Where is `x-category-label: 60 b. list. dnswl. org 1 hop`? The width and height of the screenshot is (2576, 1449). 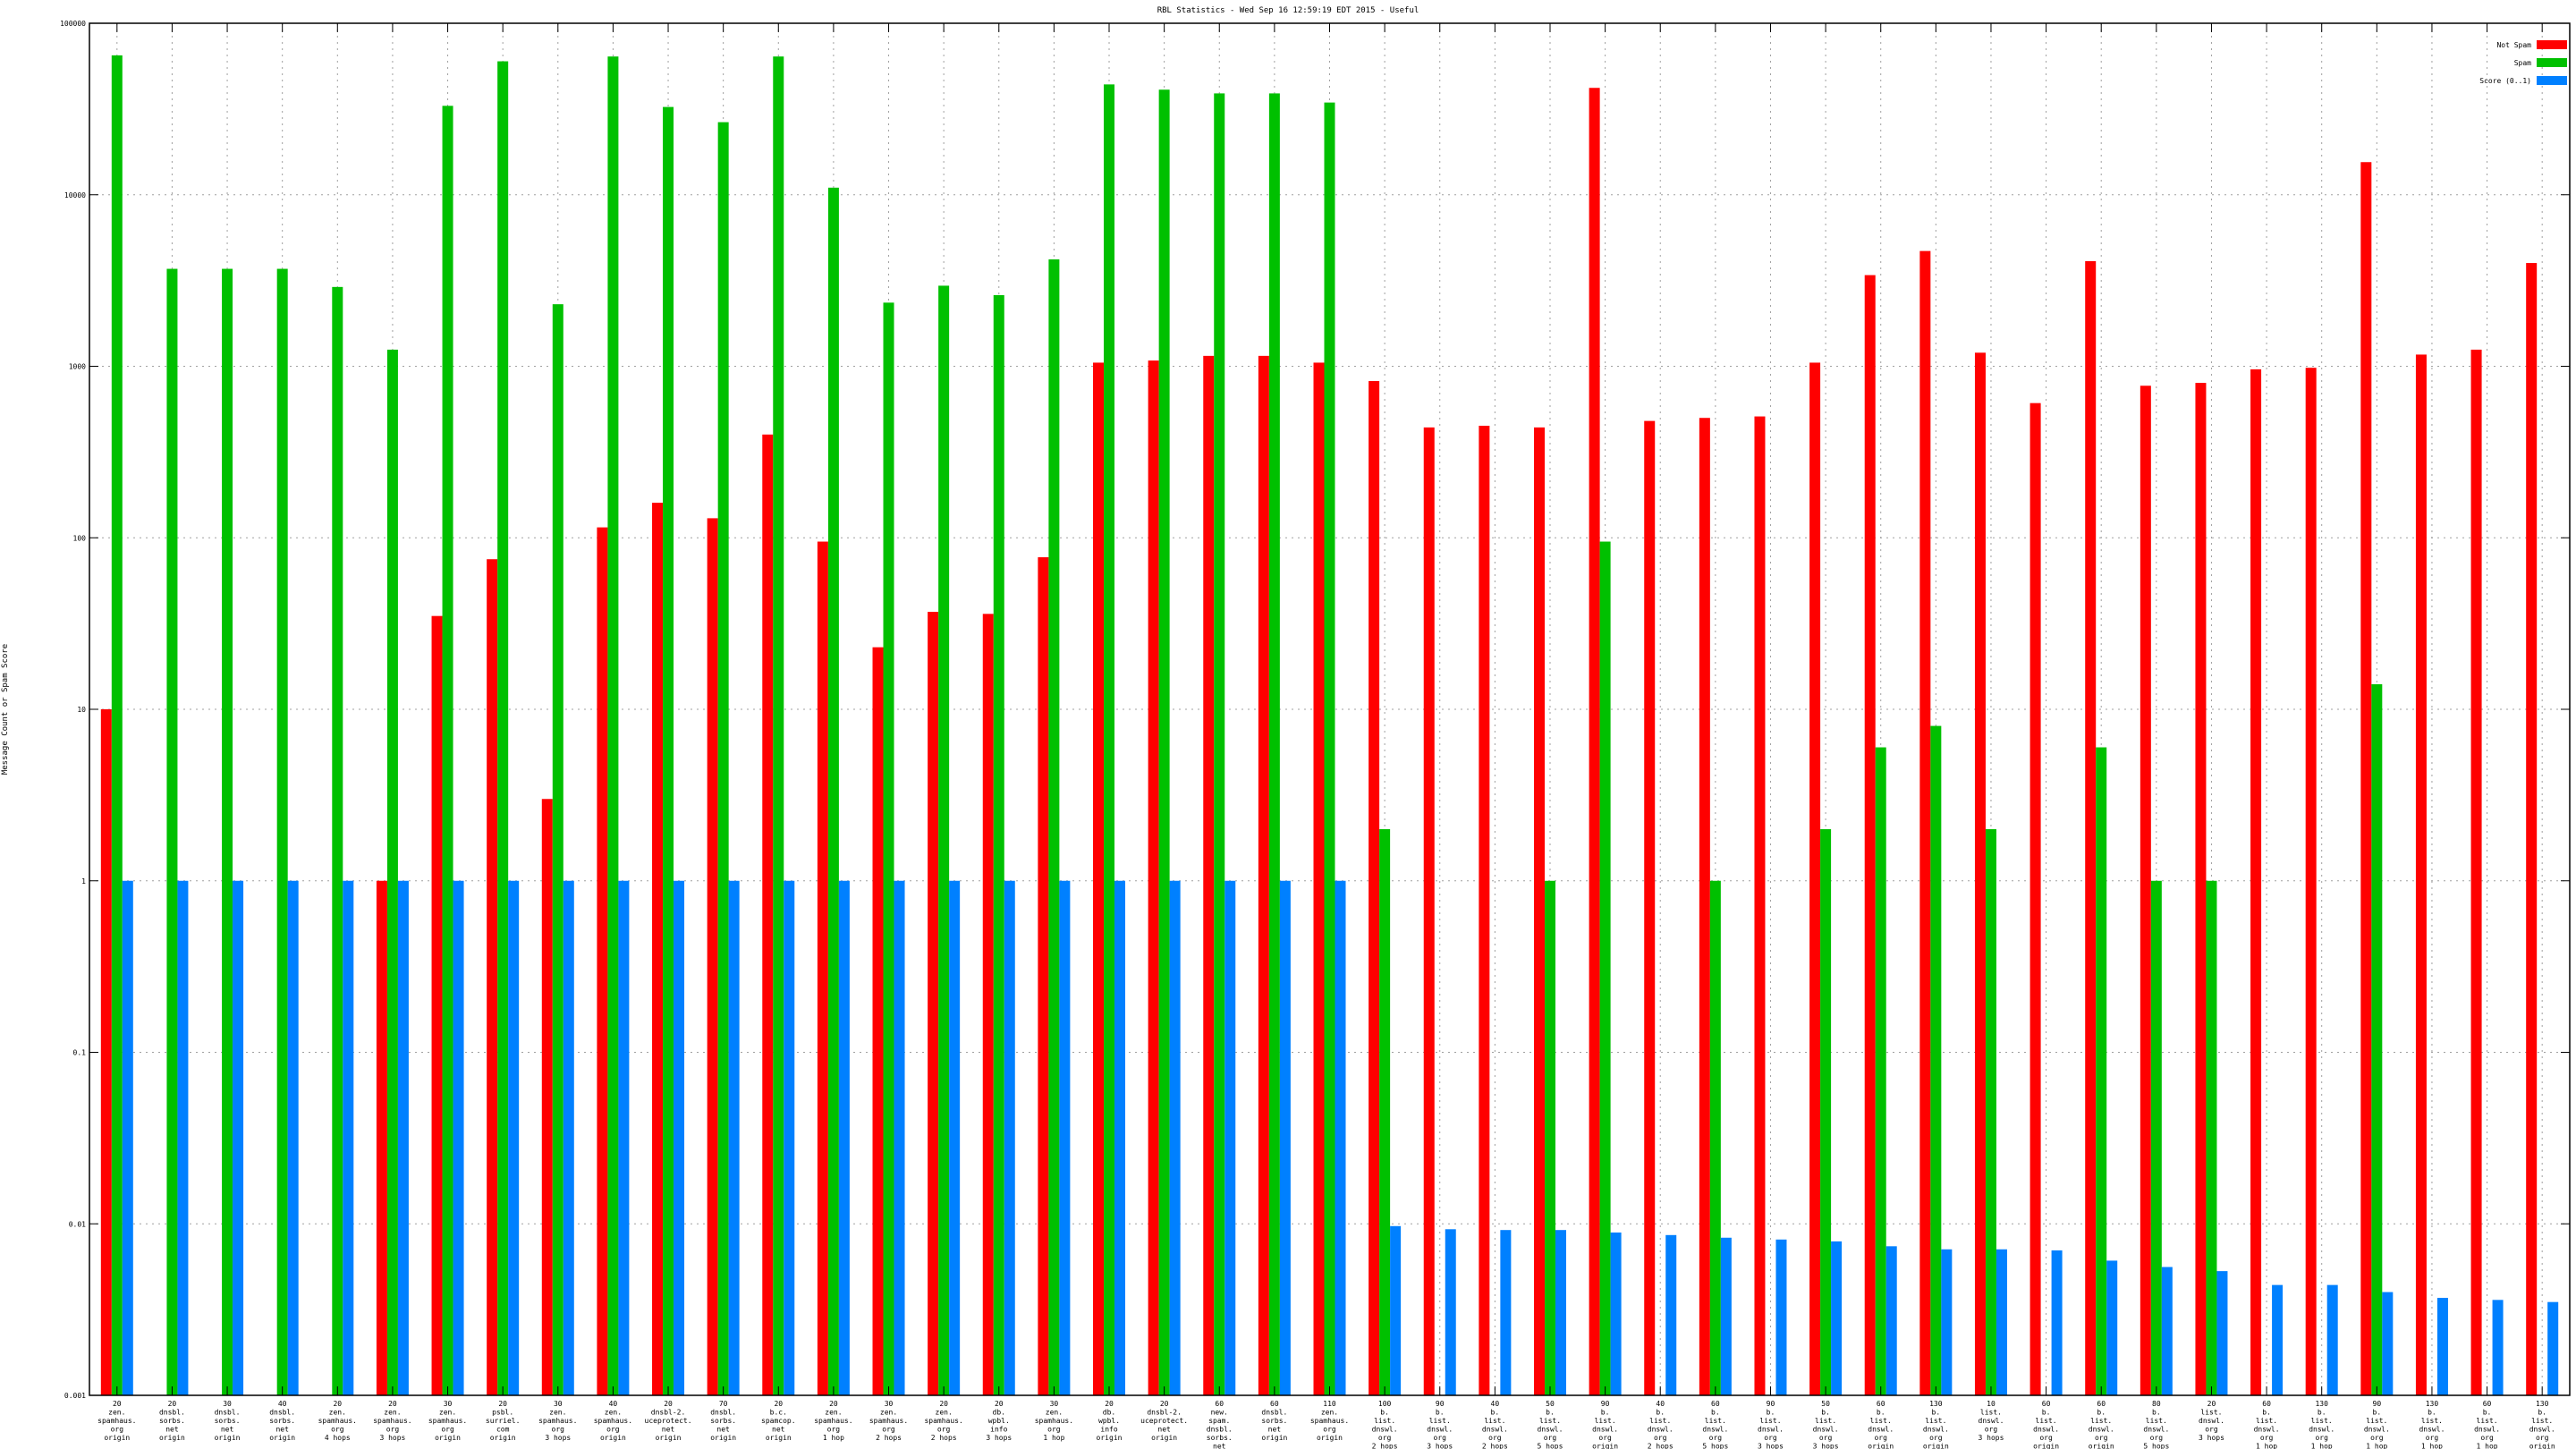 x-category-label: 60 b. list. dnswl. org 1 hop is located at coordinates (2267, 1424).